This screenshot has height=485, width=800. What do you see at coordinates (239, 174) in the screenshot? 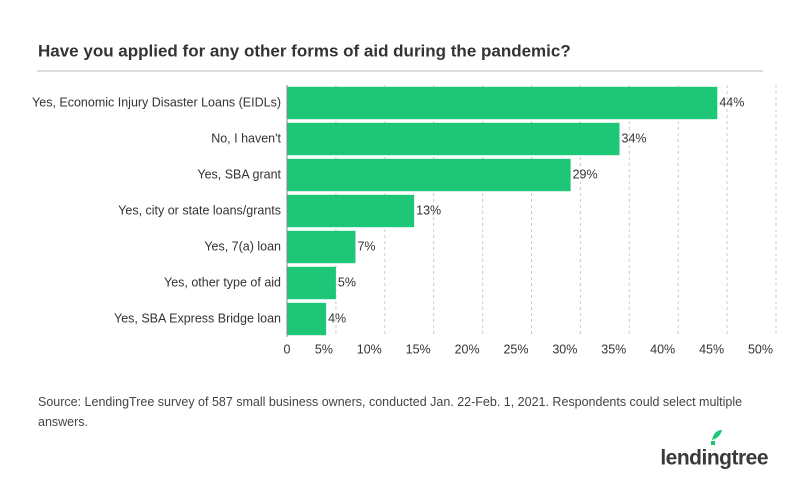
I see `y-tick-label: Yes, SBA grant` at bounding box center [239, 174].